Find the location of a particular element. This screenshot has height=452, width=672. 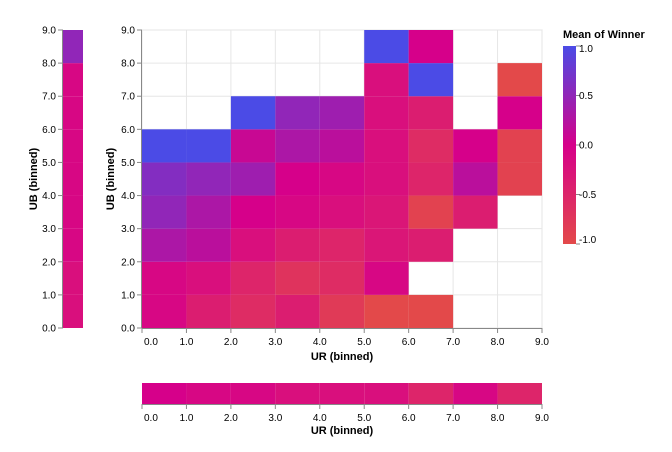

left-y-tick-label: 5.0 is located at coordinates (49, 163).